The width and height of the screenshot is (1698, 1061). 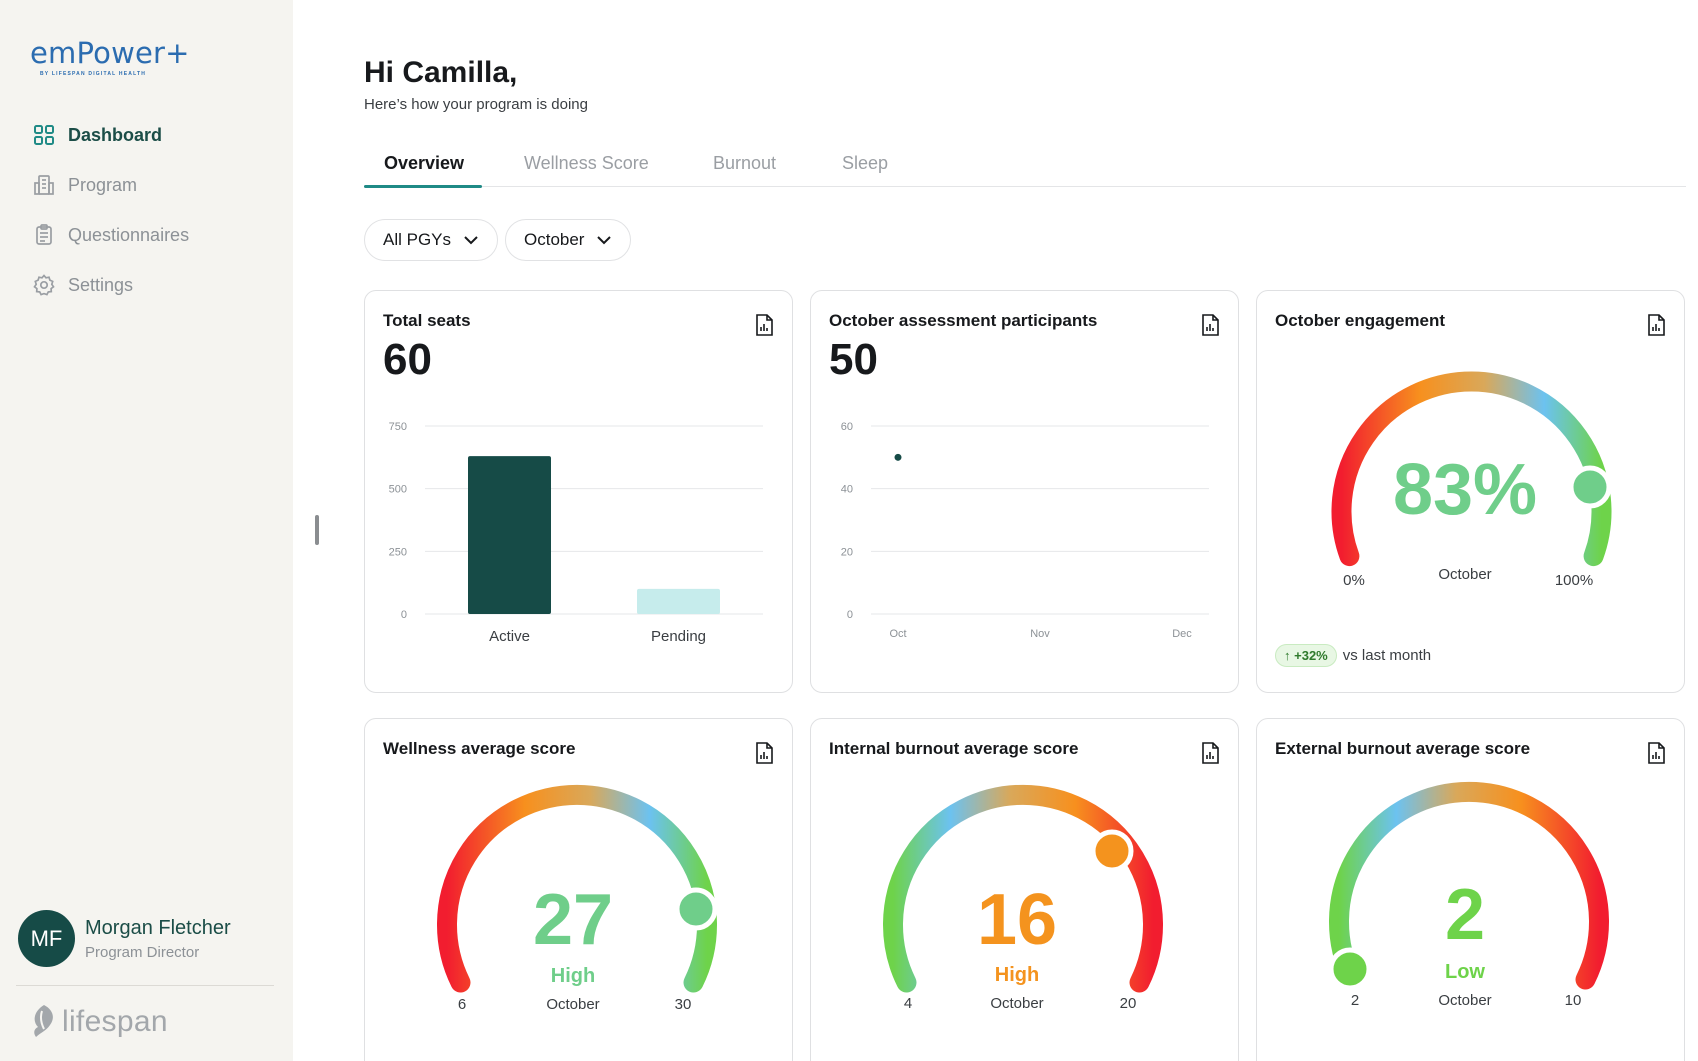 I want to click on user-role: Program Director, so click(x=142, y=952).